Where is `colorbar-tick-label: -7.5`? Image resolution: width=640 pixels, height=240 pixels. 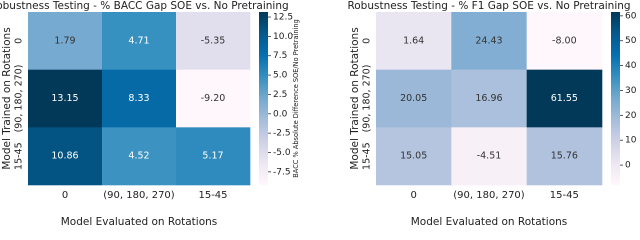
colorbar-tick-label: -7.5 is located at coordinates (282, 172).